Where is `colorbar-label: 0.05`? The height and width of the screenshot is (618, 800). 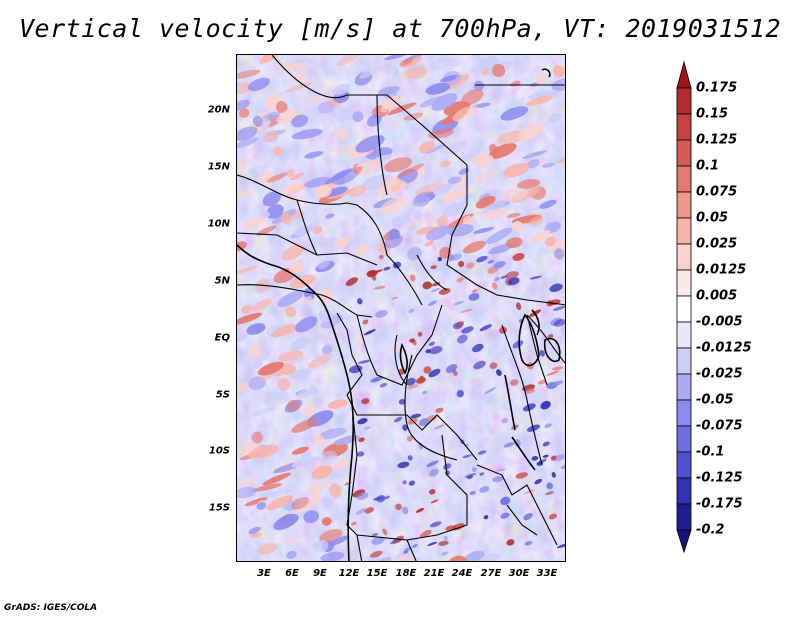 colorbar-label: 0.05 is located at coordinates (712, 218).